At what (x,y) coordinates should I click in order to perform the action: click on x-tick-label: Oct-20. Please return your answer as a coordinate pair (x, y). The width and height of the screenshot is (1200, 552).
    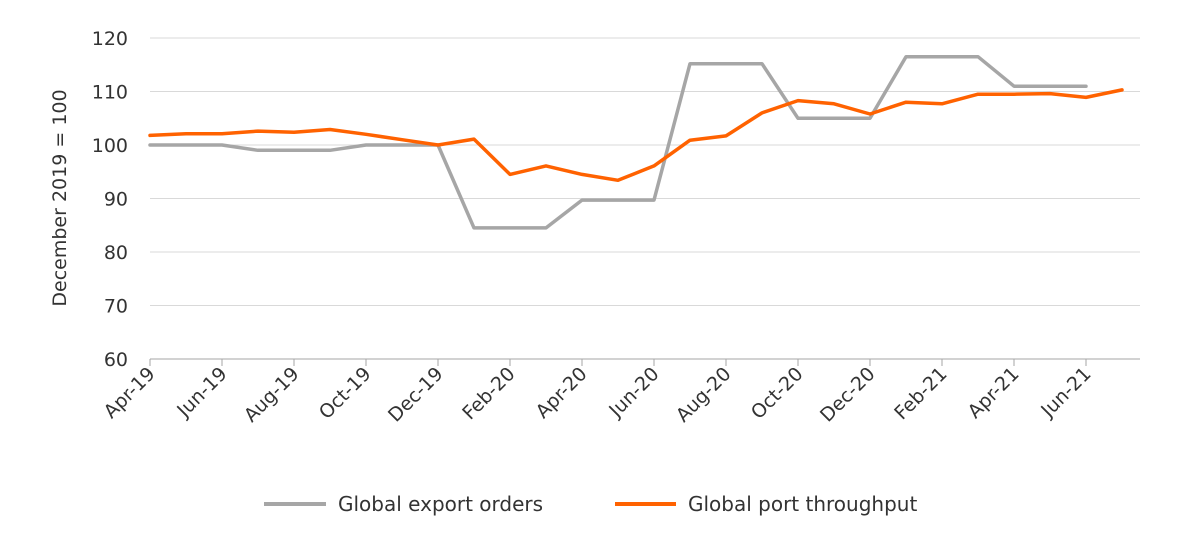
    Looking at the image, I should click on (777, 393).